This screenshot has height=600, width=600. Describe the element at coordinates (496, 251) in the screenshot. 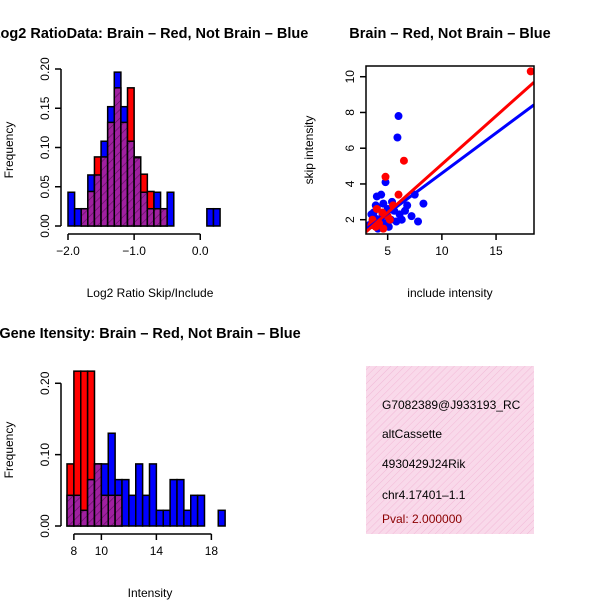

I see `x-tick-label: 15` at that location.